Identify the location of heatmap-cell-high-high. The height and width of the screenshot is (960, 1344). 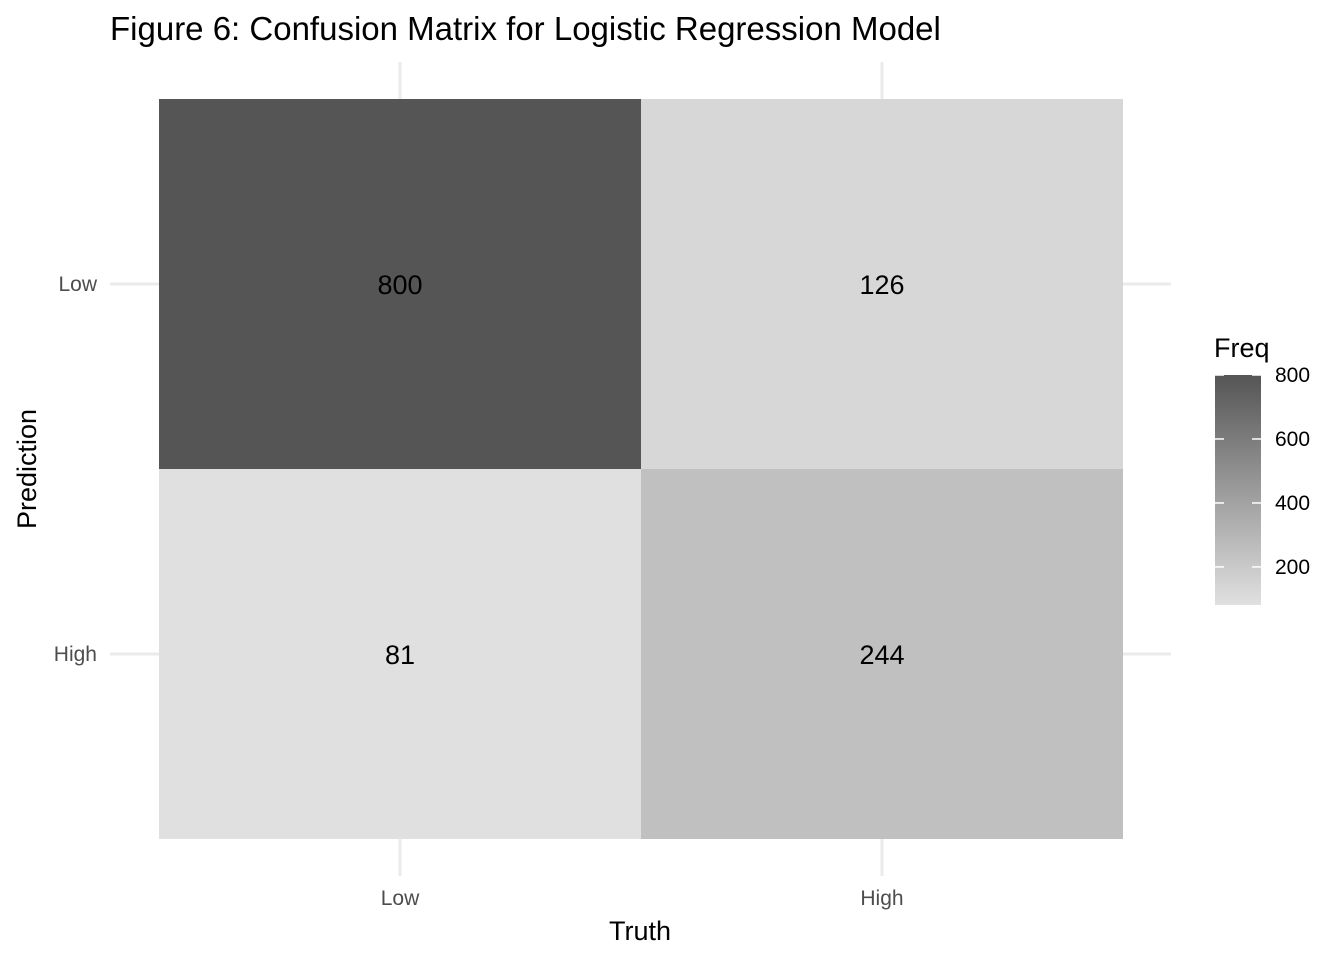
(882, 654).